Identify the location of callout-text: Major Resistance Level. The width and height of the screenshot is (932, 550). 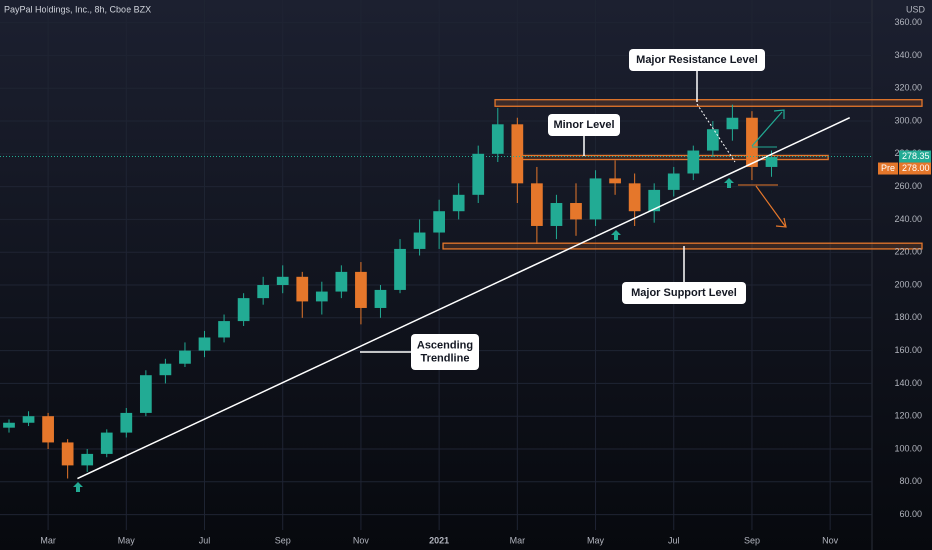
(697, 60).